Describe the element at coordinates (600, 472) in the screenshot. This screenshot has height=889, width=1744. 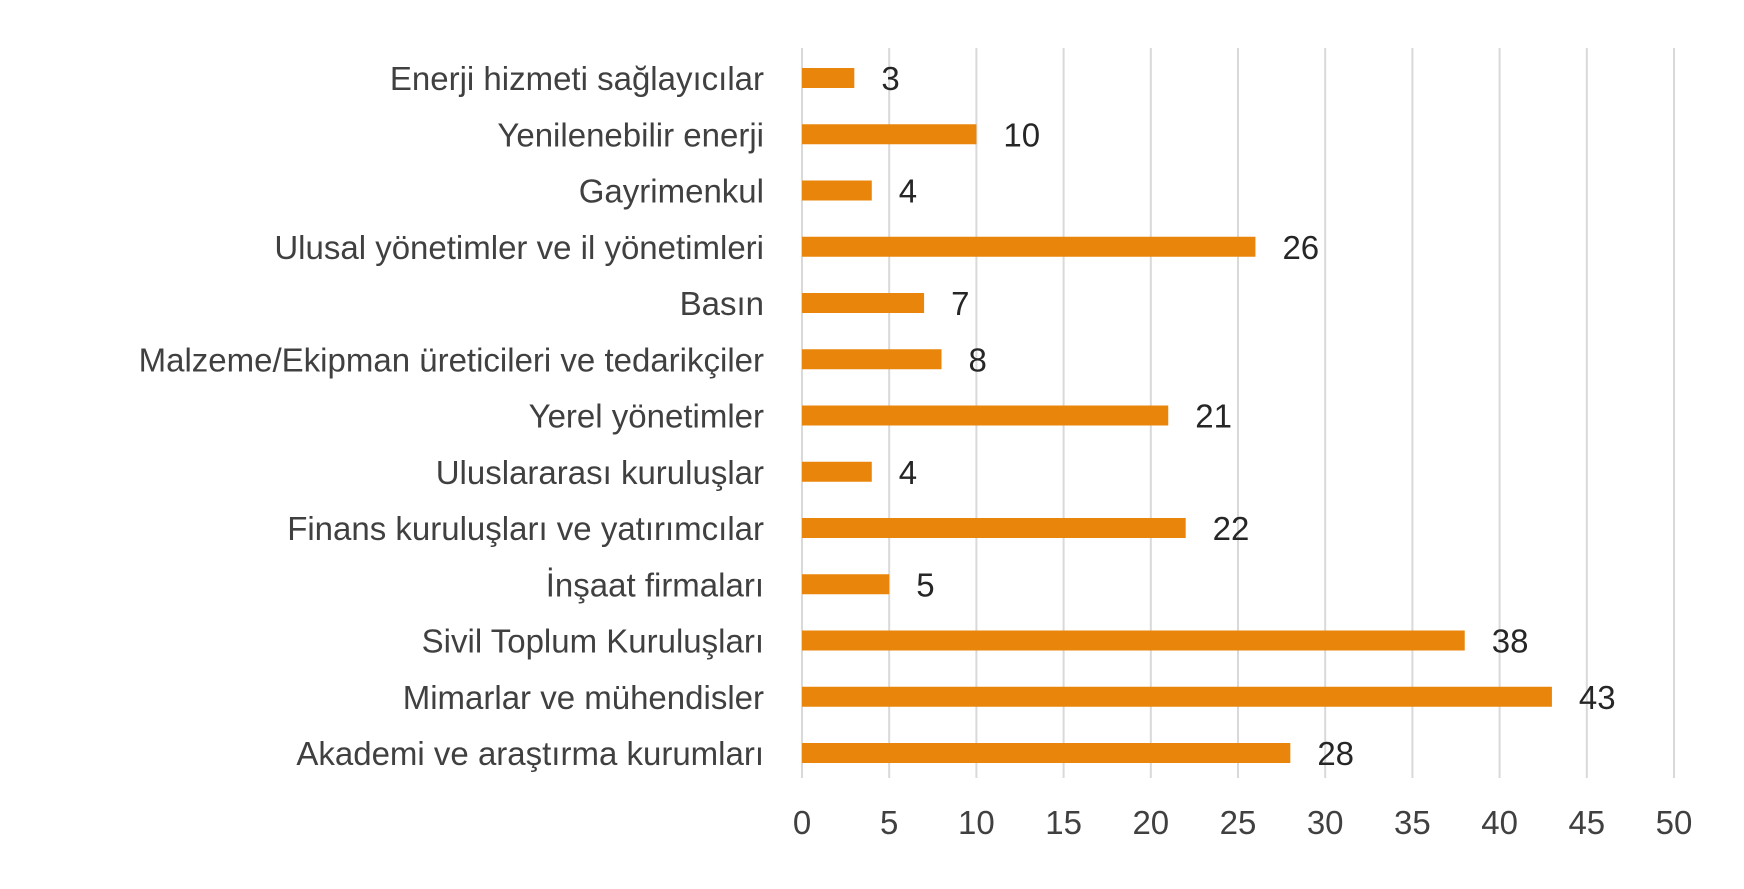
I see `category-label: Uluslararası kuruluşlar` at that location.